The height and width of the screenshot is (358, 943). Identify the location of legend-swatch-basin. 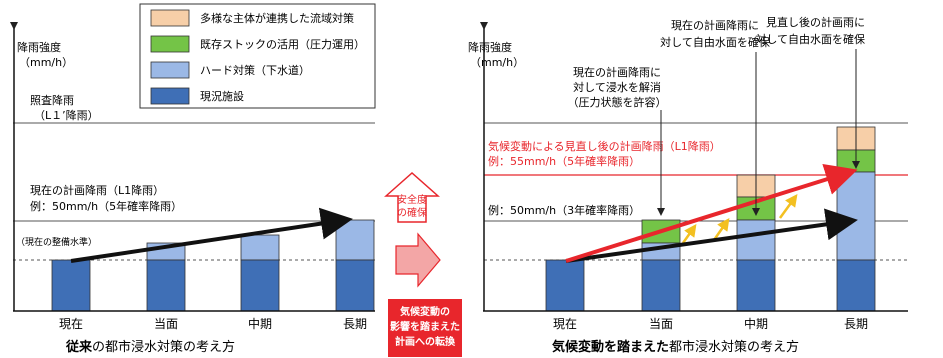
(170, 18).